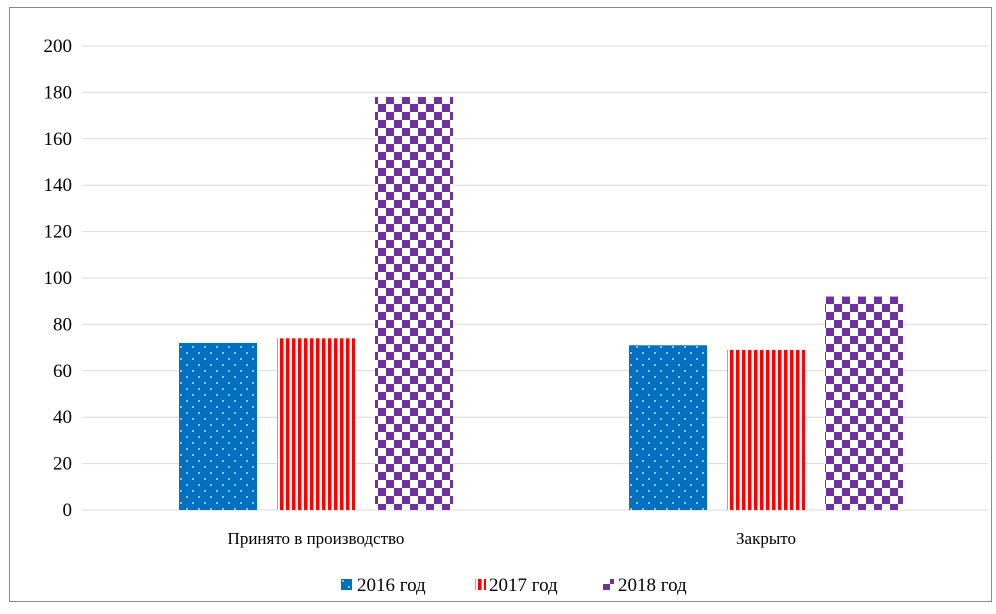 The height and width of the screenshot is (614, 996). Describe the element at coordinates (652, 585) in the screenshot. I see `legend-label-series-3: 2018 год` at that location.